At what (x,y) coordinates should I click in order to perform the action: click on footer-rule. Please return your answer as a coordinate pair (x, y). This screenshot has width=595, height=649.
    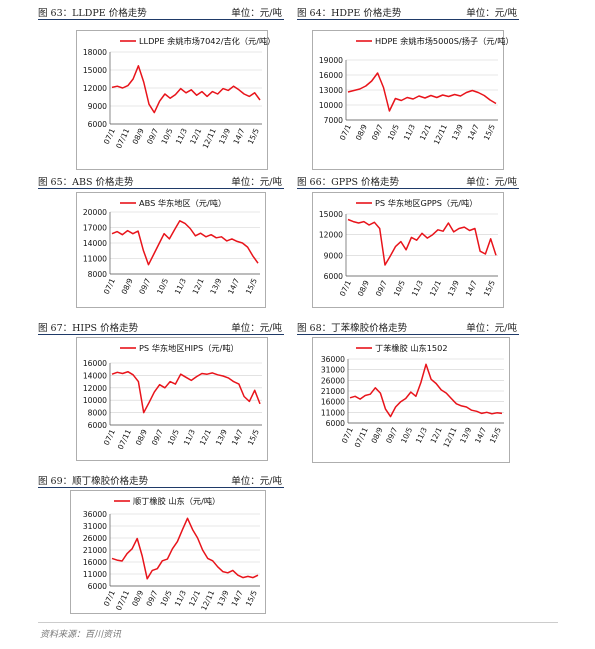
    Looking at the image, I should click on (298, 622).